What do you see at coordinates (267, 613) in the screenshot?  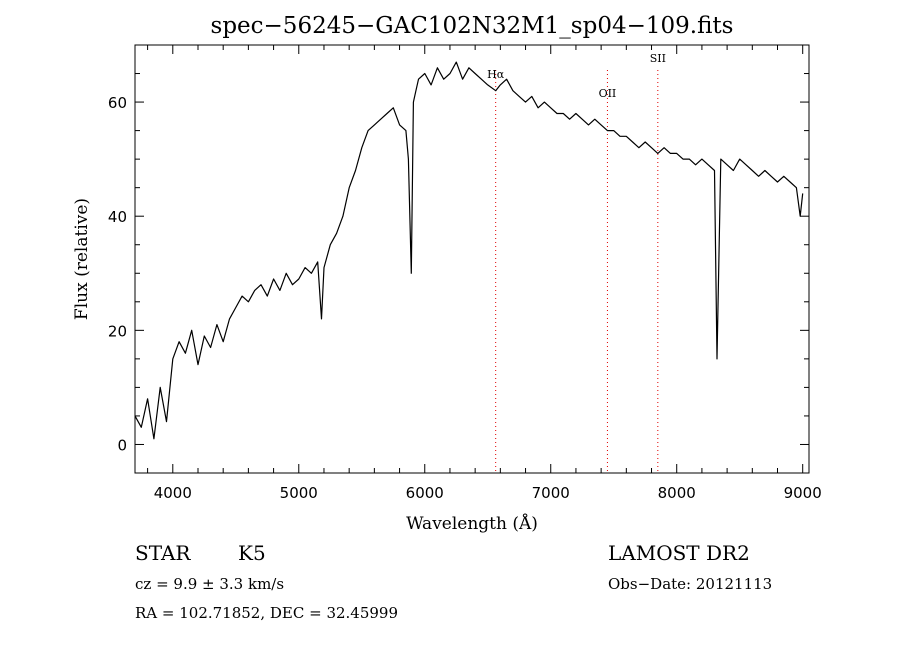 I see `ra-dec: RA = 102.71852, DEC = 32.45999` at bounding box center [267, 613].